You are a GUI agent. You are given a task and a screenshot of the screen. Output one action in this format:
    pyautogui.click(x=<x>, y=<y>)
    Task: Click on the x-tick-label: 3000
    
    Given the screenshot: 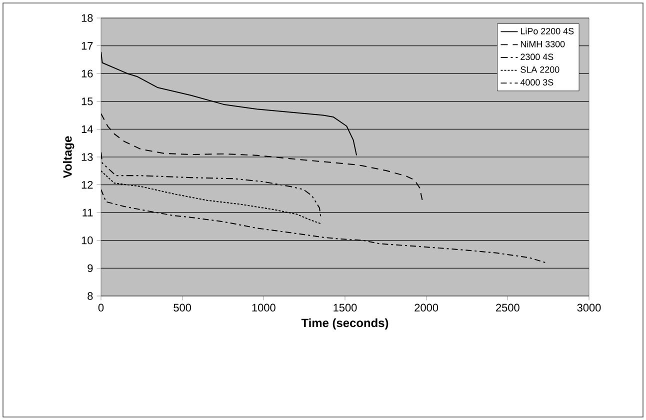 What is the action you would take?
    pyautogui.click(x=589, y=308)
    